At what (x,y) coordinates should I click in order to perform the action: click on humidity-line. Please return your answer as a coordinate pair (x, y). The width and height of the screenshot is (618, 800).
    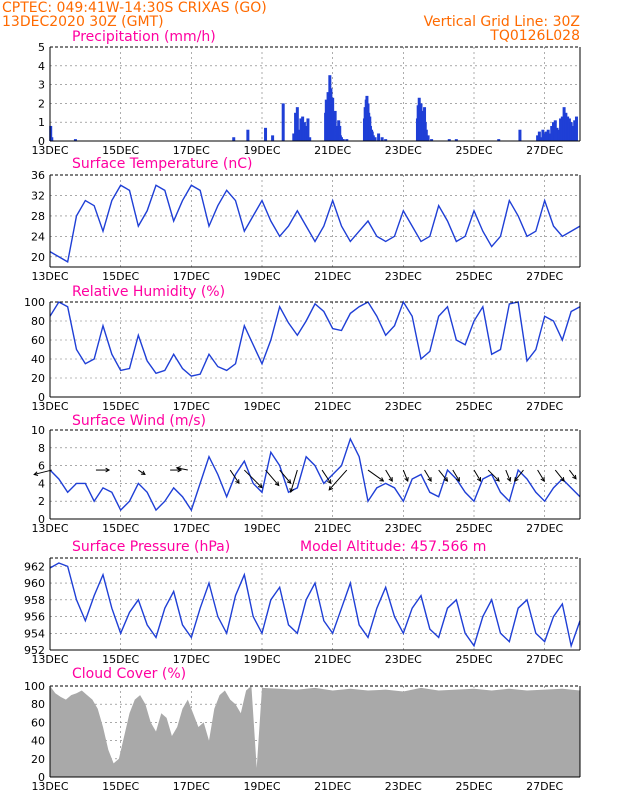
    Looking at the image, I should click on (315, 338).